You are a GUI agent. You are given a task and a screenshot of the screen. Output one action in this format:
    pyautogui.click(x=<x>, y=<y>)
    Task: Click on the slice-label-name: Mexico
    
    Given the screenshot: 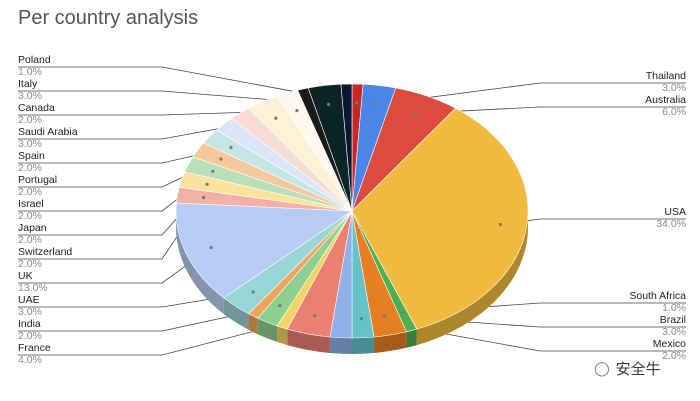 What is the action you would take?
    pyautogui.click(x=669, y=344)
    